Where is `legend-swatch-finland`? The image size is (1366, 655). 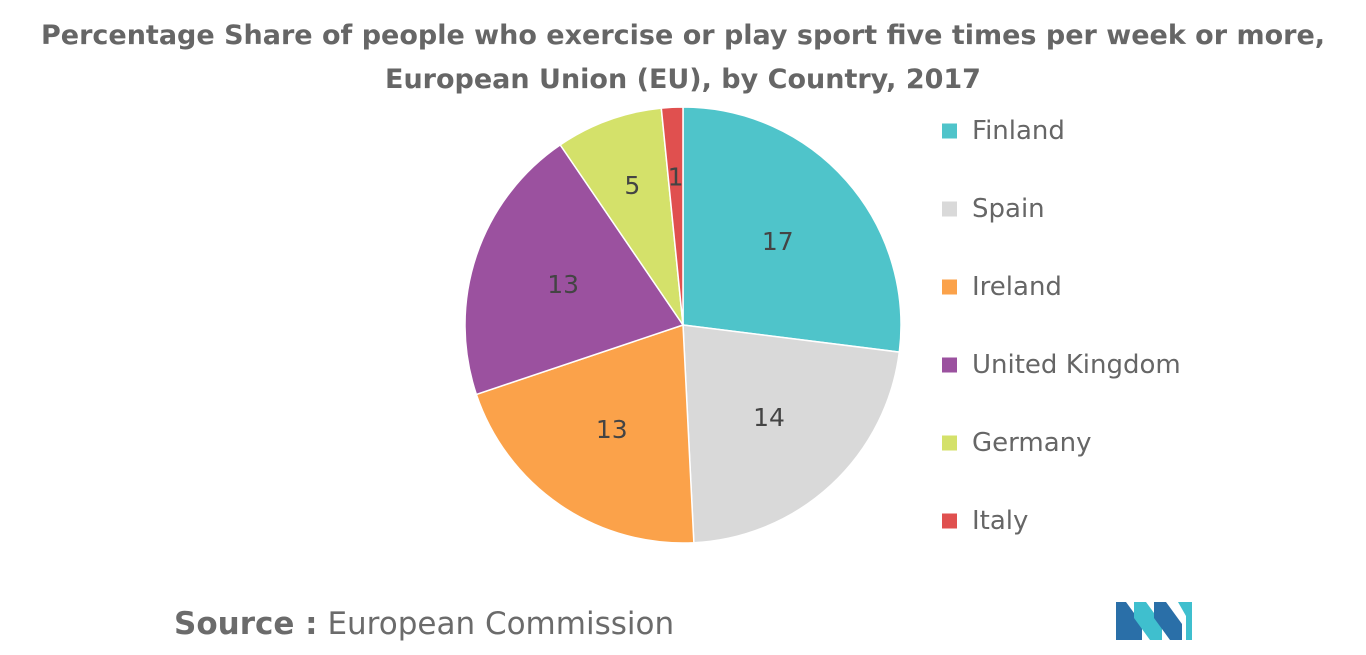 legend-swatch-finland is located at coordinates (949, 131).